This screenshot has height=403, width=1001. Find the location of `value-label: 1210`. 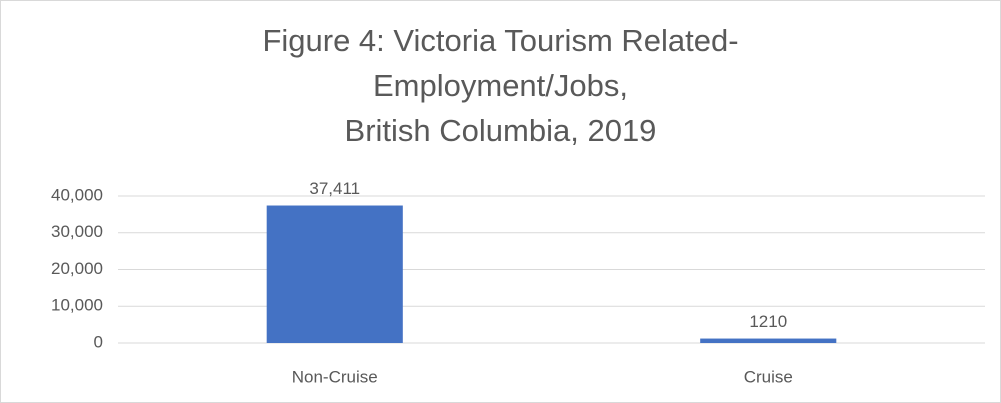

value-label: 1210 is located at coordinates (768, 321).